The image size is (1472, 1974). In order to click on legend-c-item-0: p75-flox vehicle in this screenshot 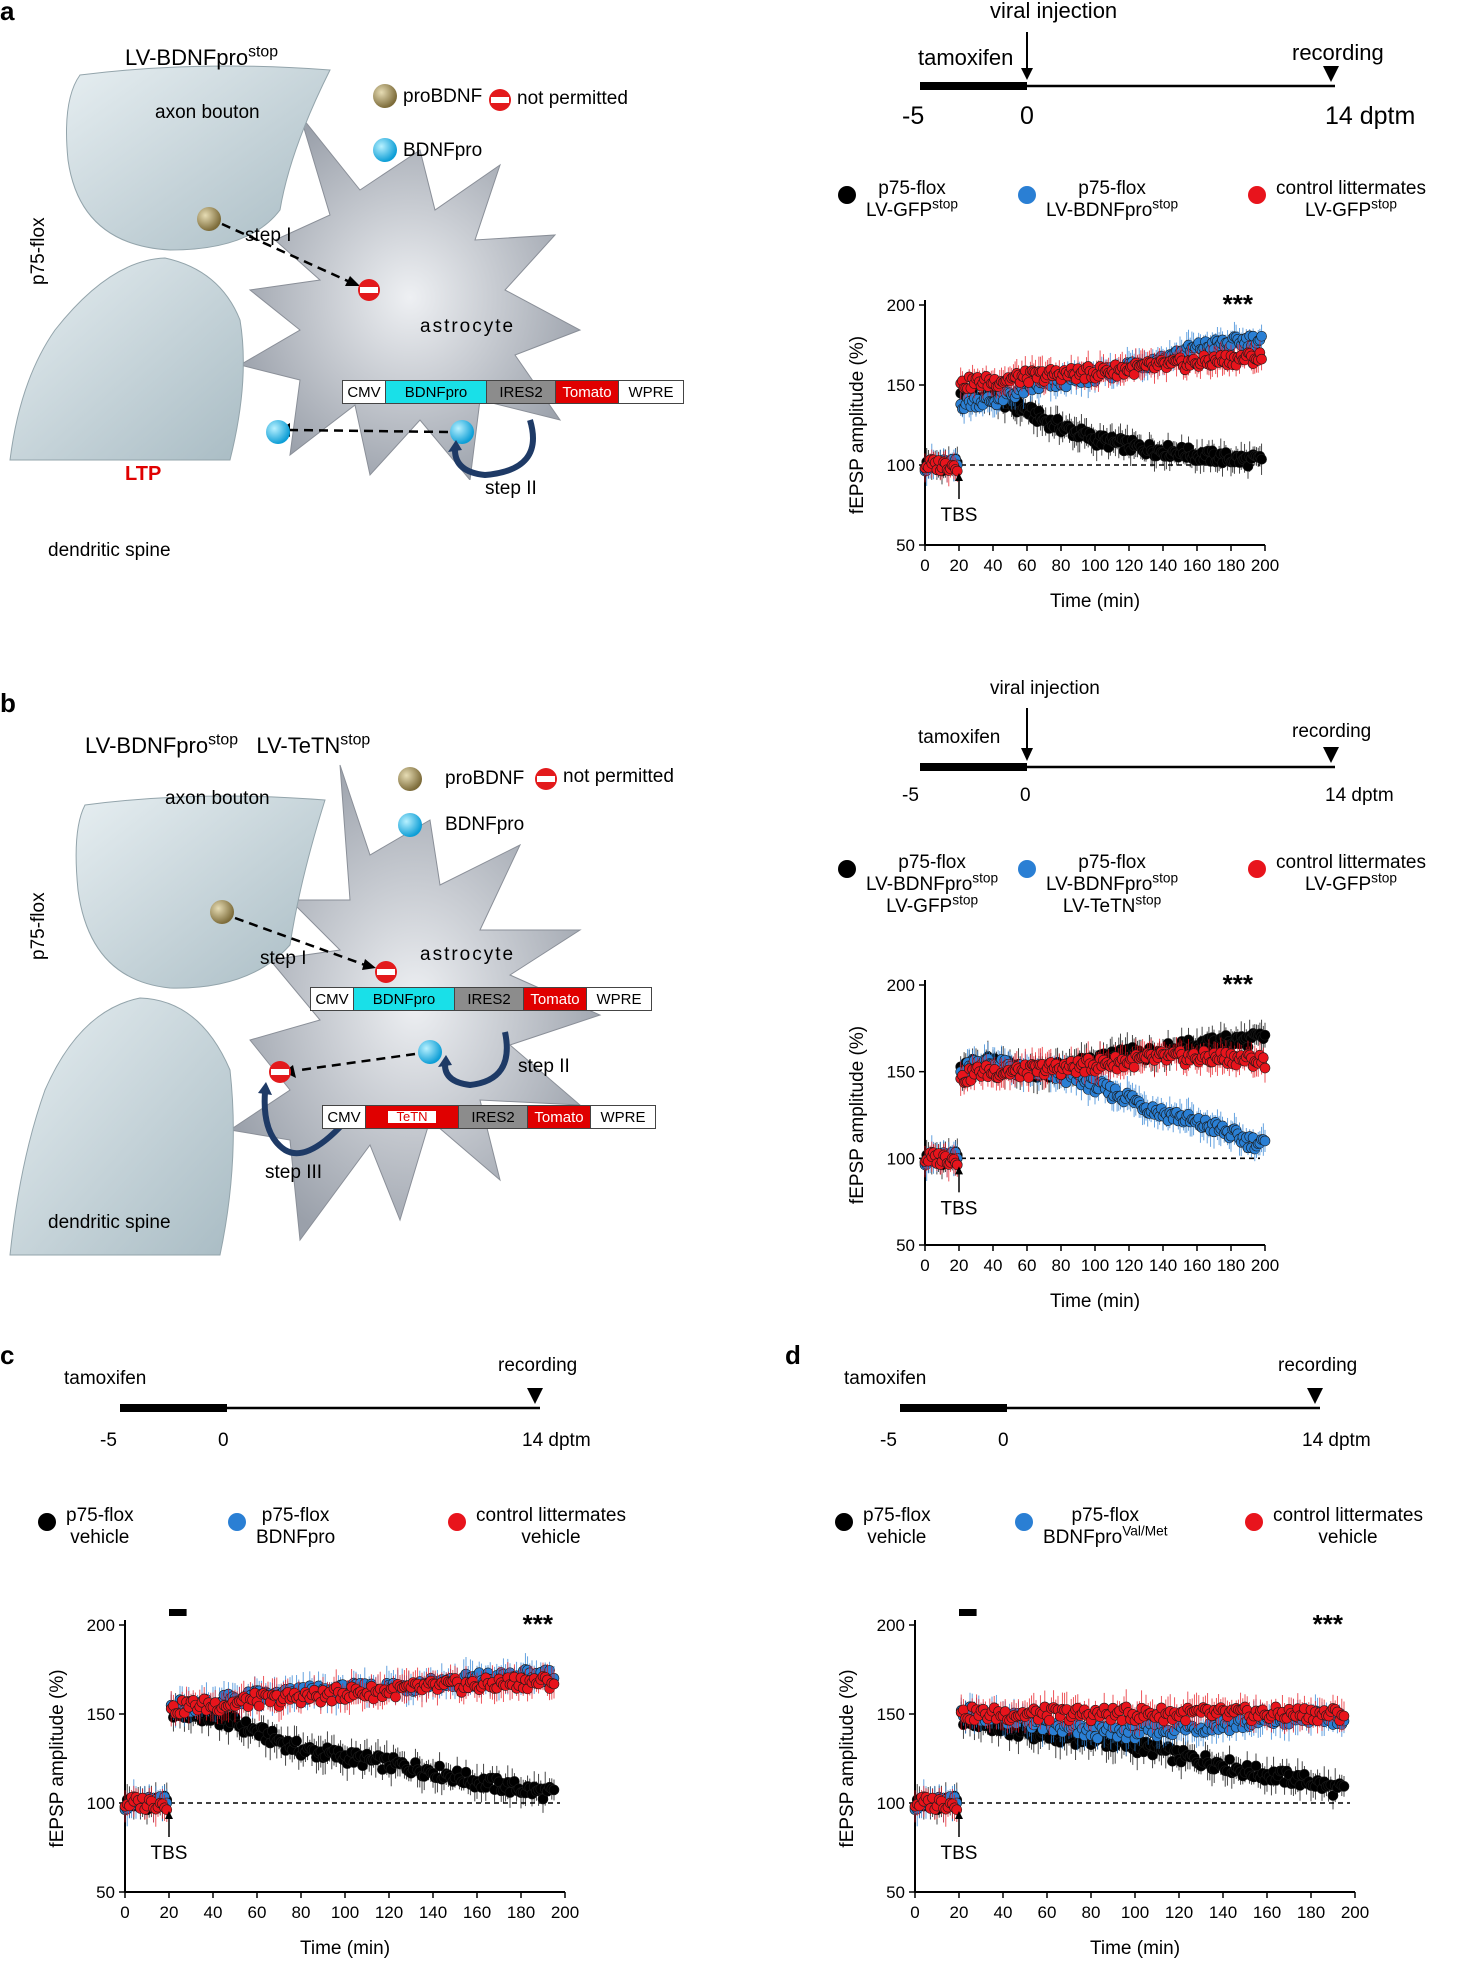, I will do `click(86, 1527)`.